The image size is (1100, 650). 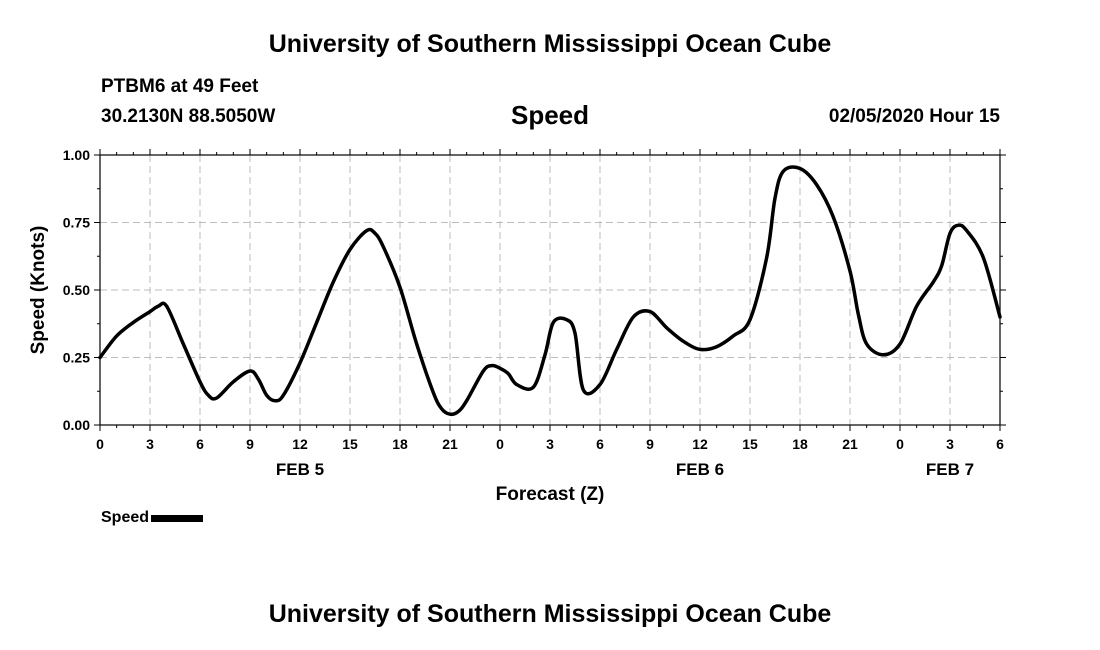 I want to click on y-tick-label: 0.75, so click(x=76, y=223).